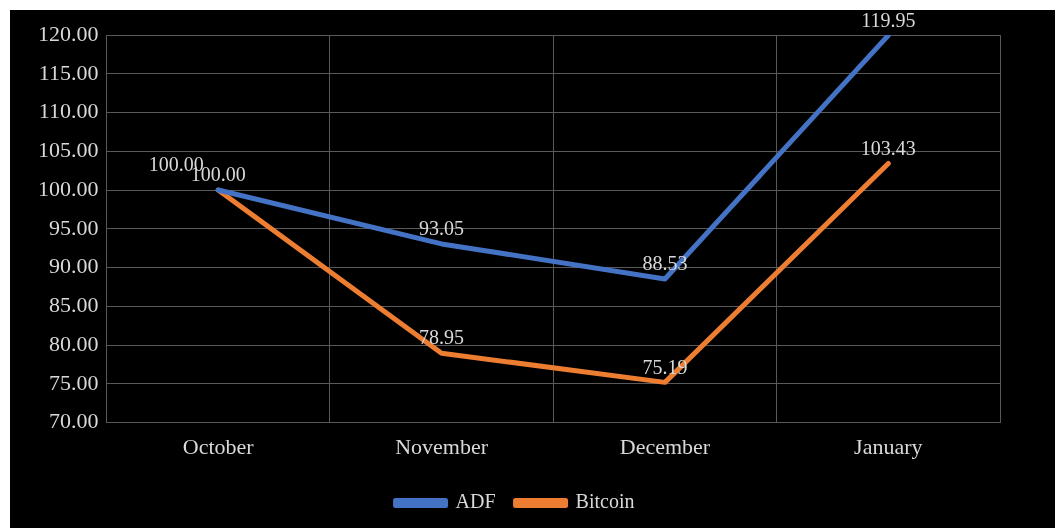 Image resolution: width=1061 pixels, height=530 pixels. I want to click on y-tick-label: 90.00, so click(74, 266).